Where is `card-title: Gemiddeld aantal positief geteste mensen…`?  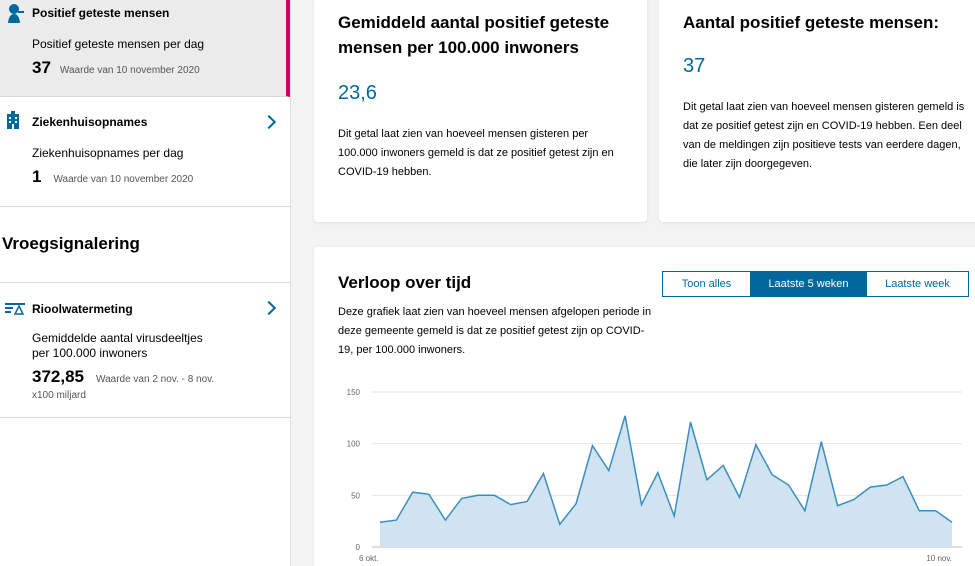
card-title: Gemiddeld aantal positief geteste mensen… is located at coordinates (474, 35).